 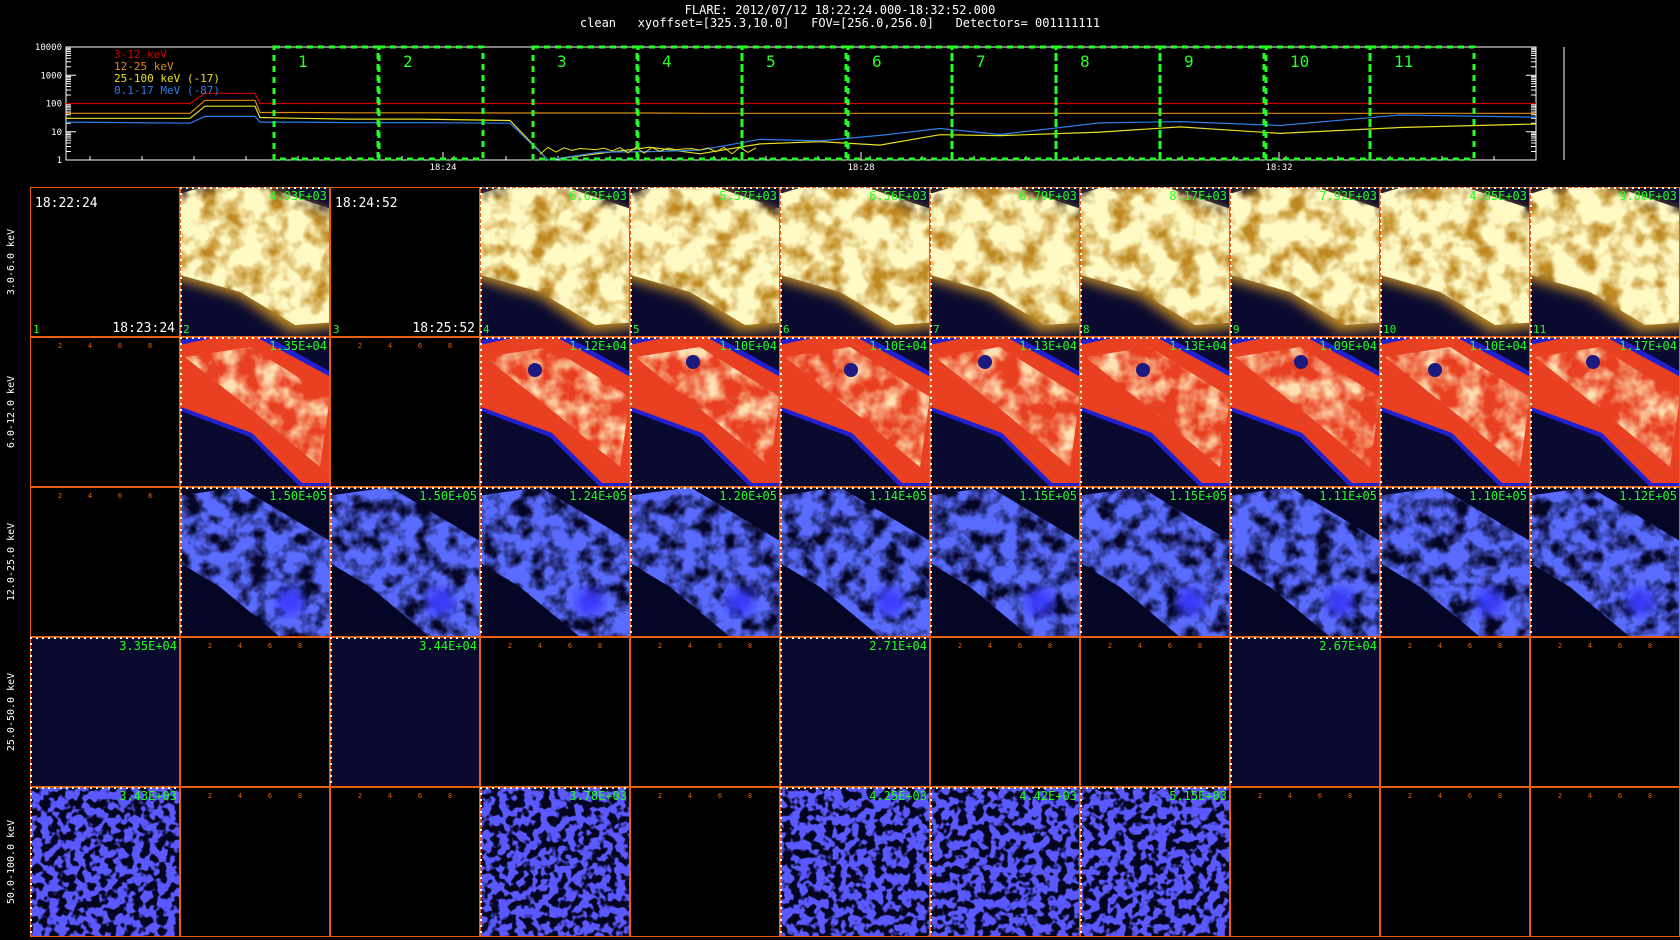 I want to click on peak-value-label: 3.44E+04, so click(x=448, y=646).